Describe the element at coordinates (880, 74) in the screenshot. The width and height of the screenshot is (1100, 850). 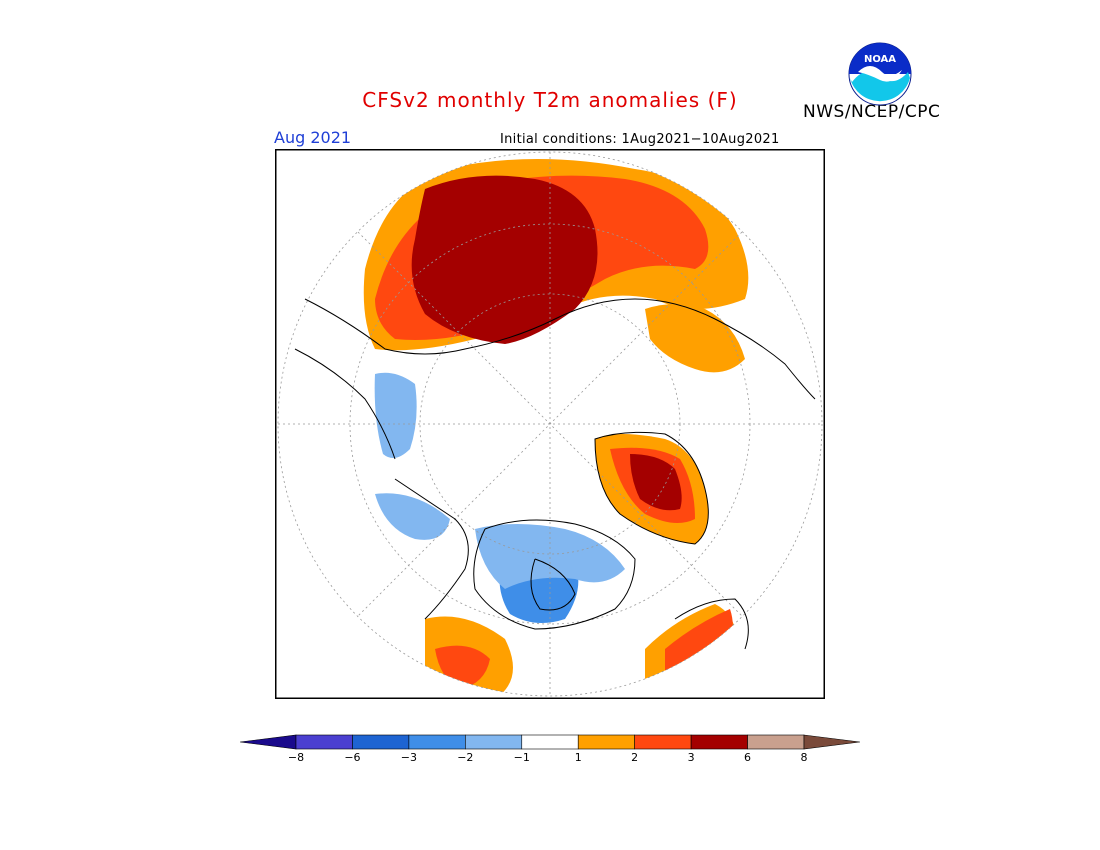
I see `noaa-logo-icon: NOAA` at that location.